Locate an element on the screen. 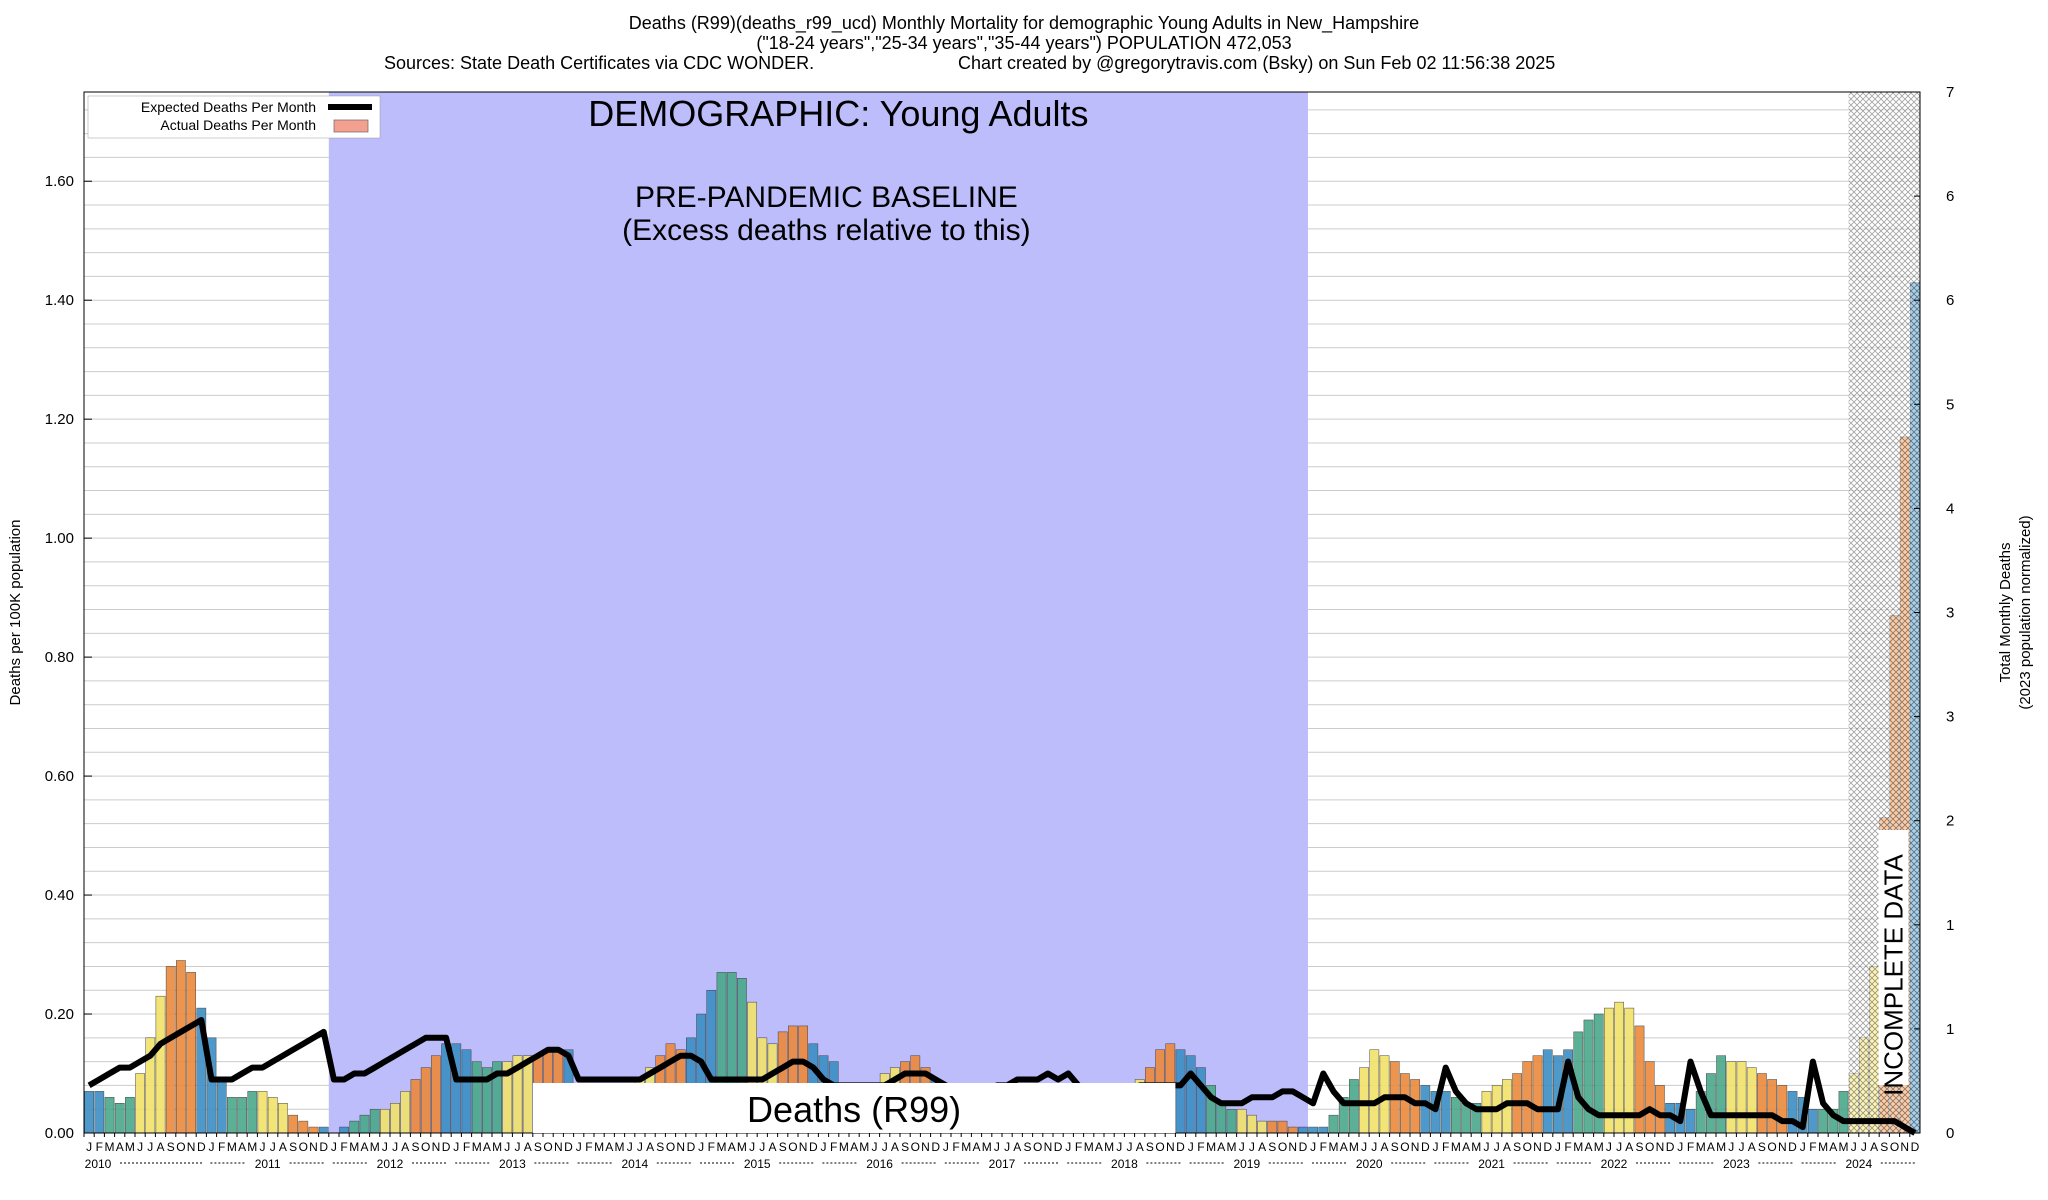  y2-tick-label: 1 is located at coordinates (1950, 925).